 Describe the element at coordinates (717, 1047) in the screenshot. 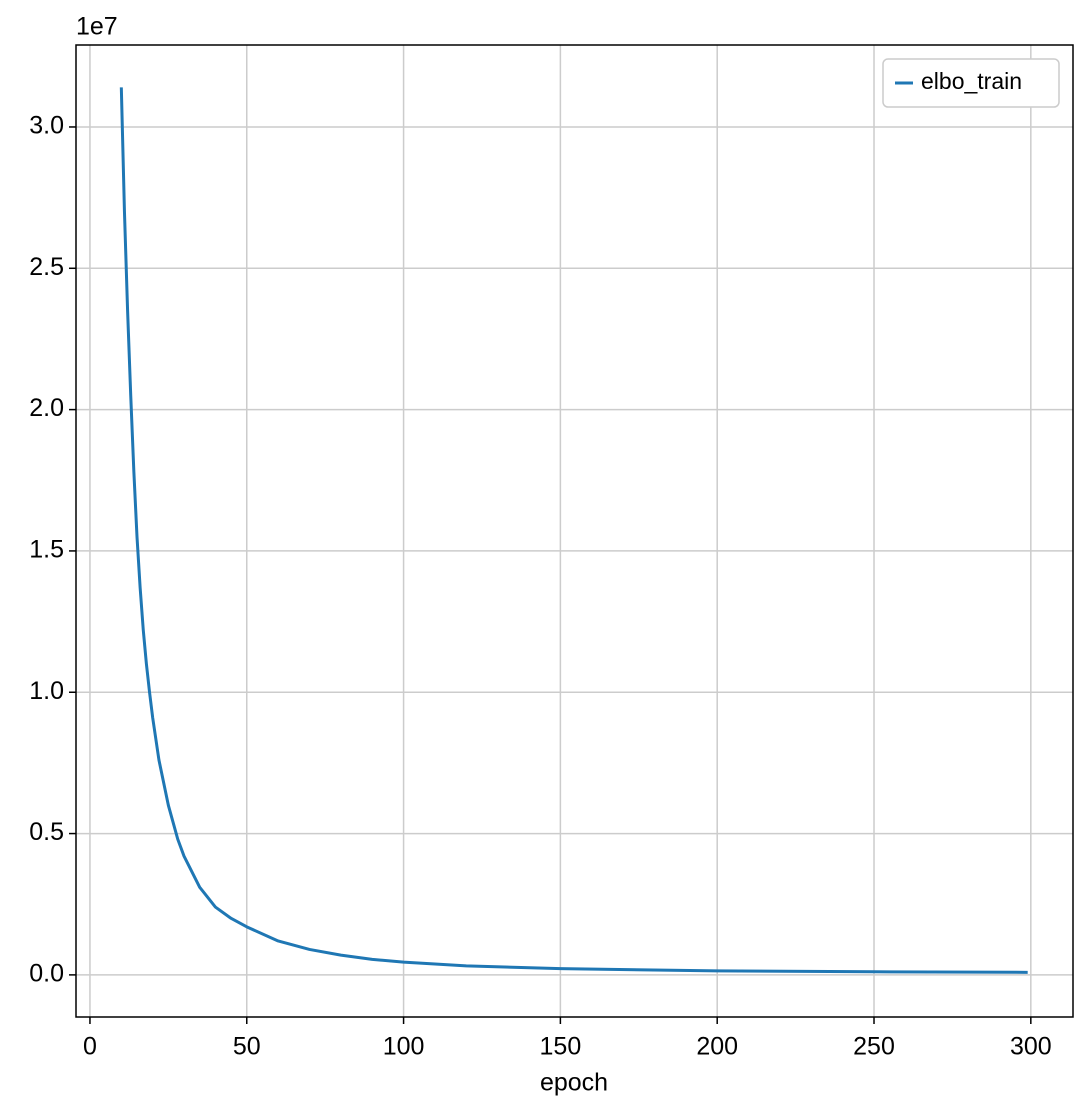

I see `x-tick-label: 200` at that location.